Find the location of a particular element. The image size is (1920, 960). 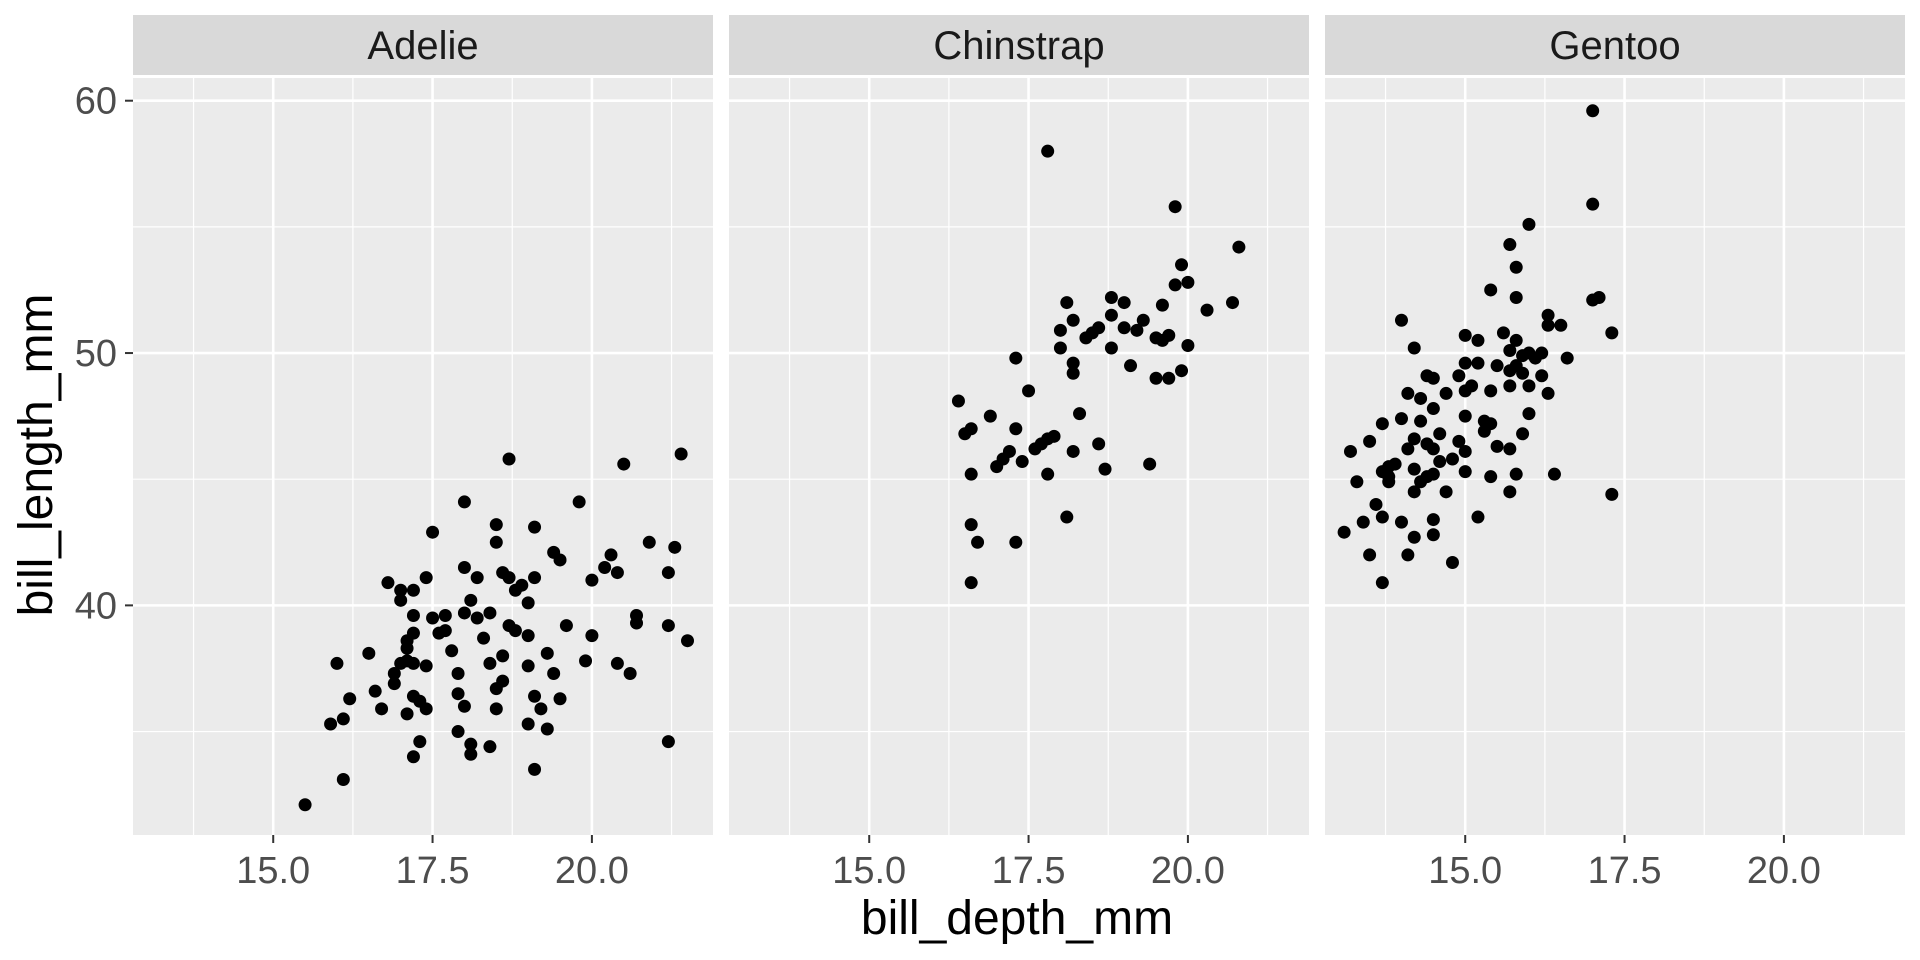

facet-strip-label: Chinstrap is located at coordinates (1018, 46).